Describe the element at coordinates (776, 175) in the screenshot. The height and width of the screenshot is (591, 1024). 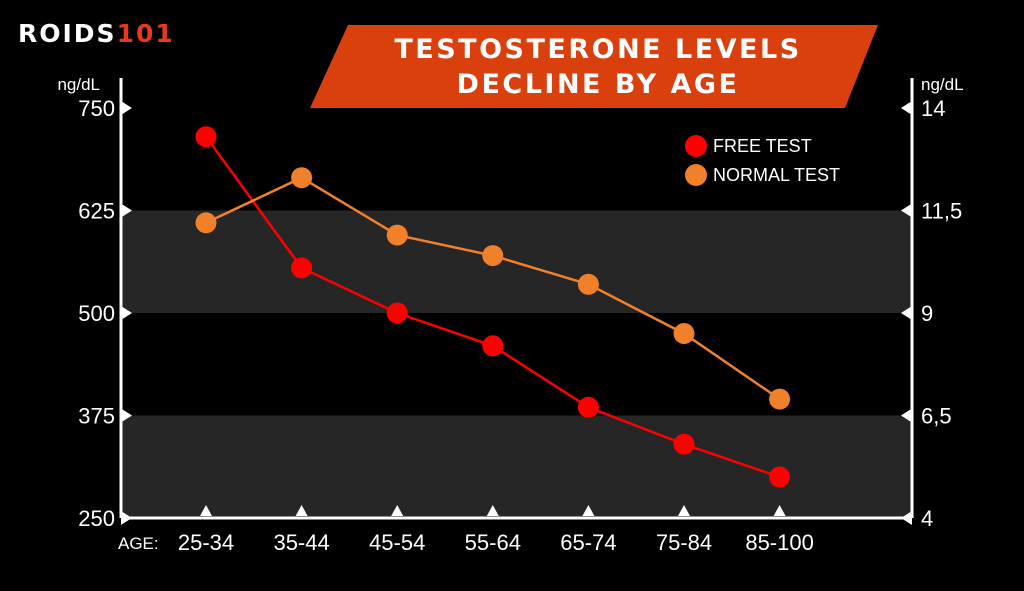
I see `legend-label-normal-test: NORMAL TEST` at that location.